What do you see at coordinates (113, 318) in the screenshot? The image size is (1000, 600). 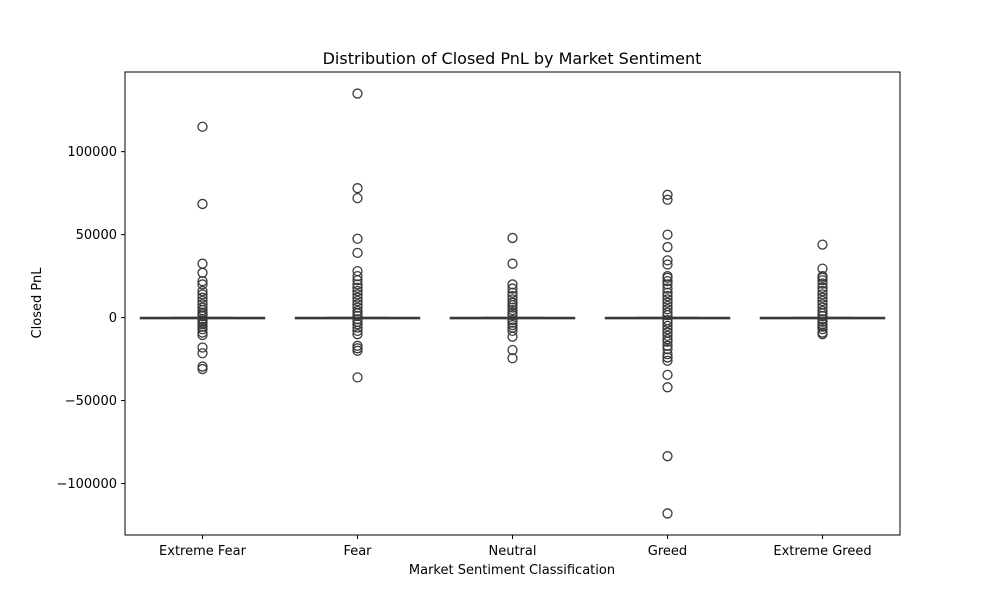 I see `y-tick-label: 0` at bounding box center [113, 318].